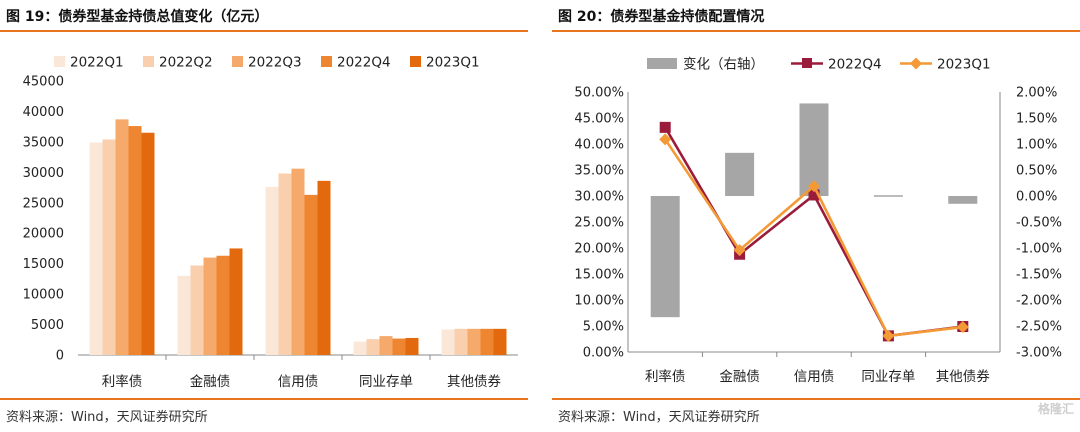 This screenshot has height=432, width=1080. I want to click on bar-2022Q2-其他债券, so click(461, 341).